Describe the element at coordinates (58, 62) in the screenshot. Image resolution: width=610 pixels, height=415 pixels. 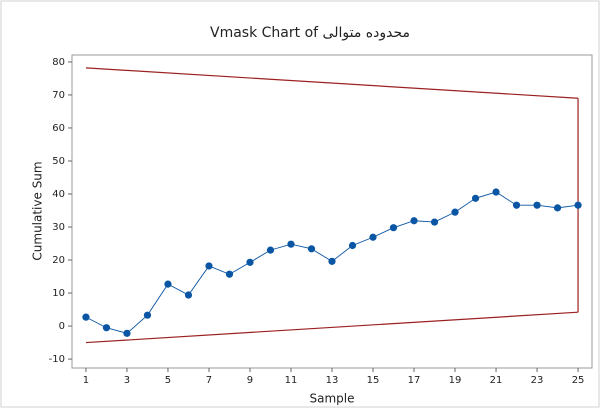
I see `y-tick-label: 80` at that location.